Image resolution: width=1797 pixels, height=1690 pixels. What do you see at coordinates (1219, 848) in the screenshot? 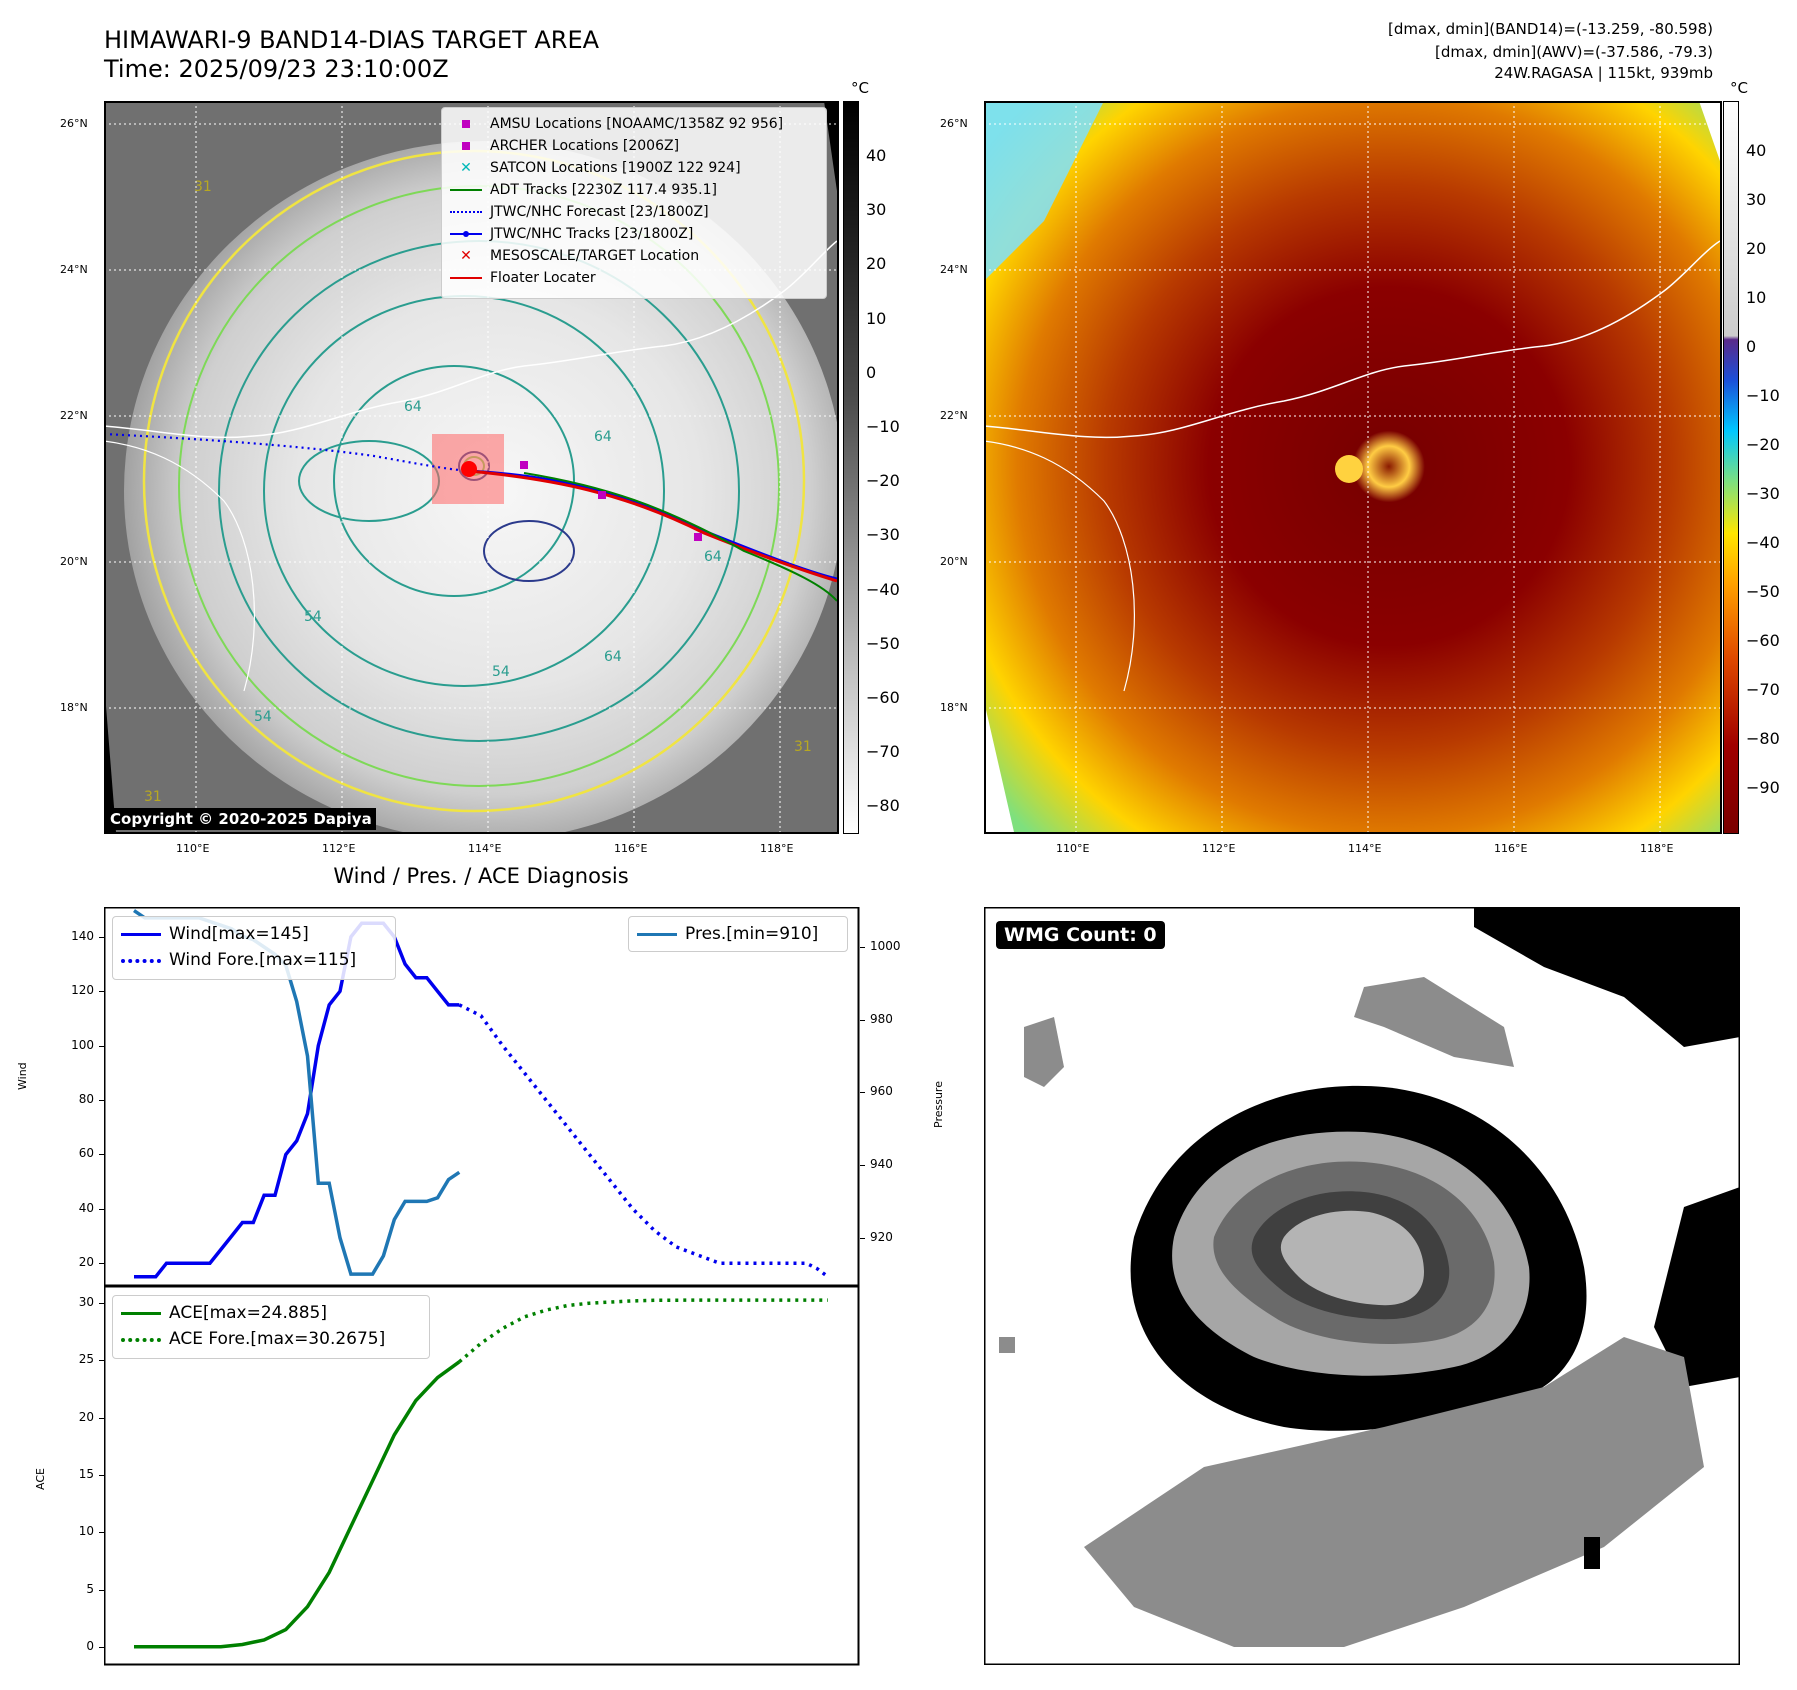
I see `lon-label: 112°E` at bounding box center [1219, 848].